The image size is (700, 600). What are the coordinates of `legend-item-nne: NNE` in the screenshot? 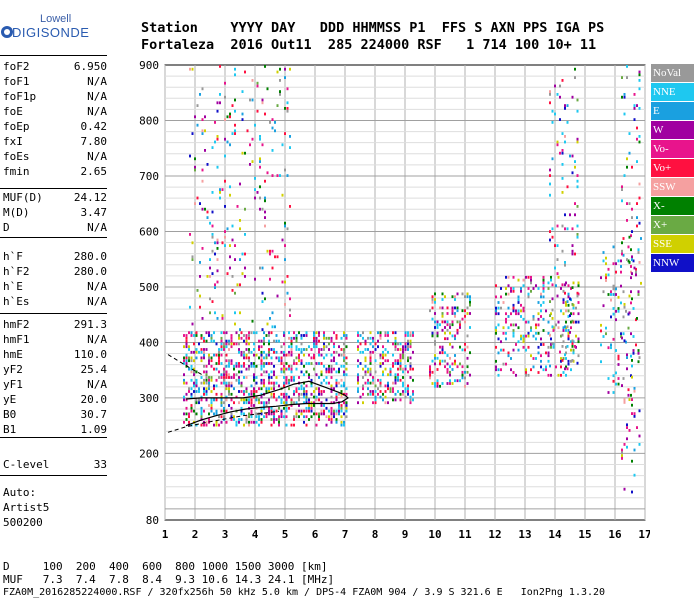 It's located at (672, 92).